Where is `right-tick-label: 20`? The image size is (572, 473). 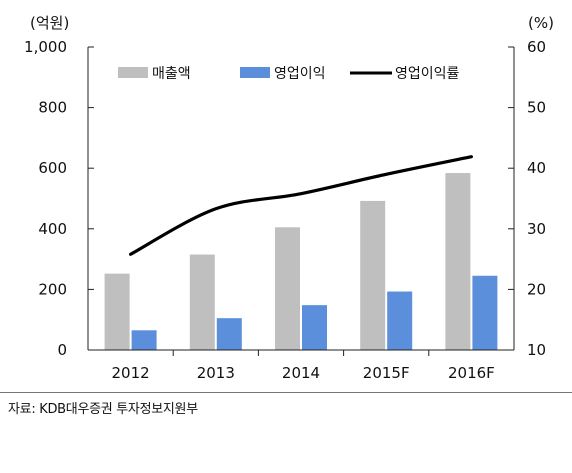 right-tick-label: 20 is located at coordinates (536, 289).